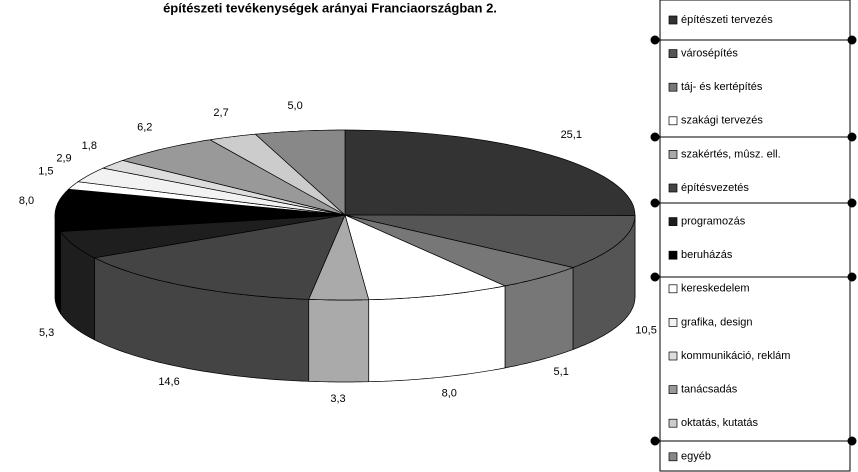  I want to click on legend-label: tanácsadás, so click(709, 390).